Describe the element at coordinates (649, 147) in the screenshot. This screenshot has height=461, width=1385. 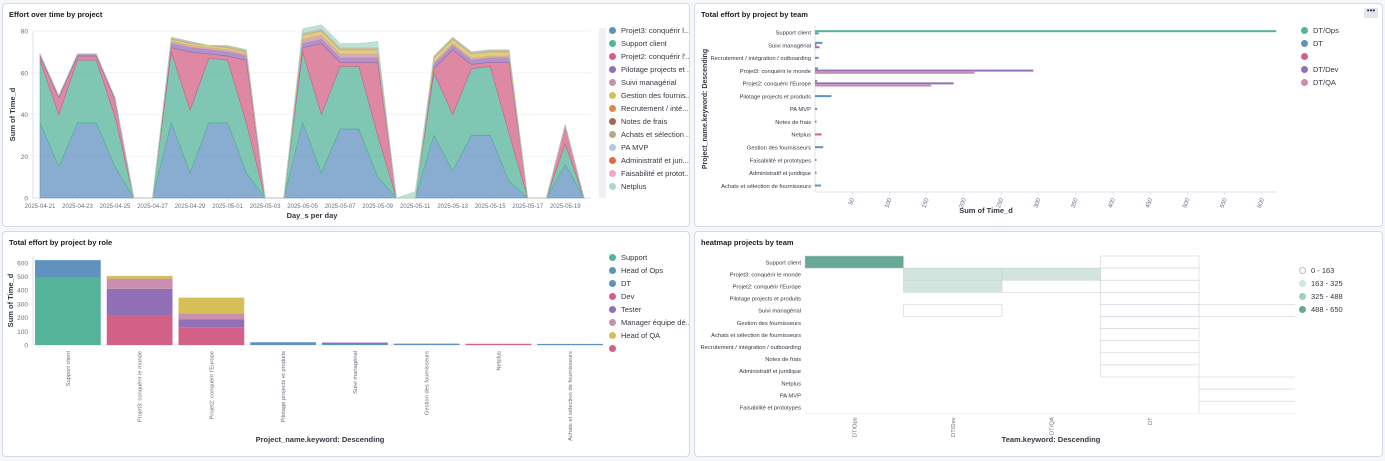
I see `legend-item: PA MVP` at that location.